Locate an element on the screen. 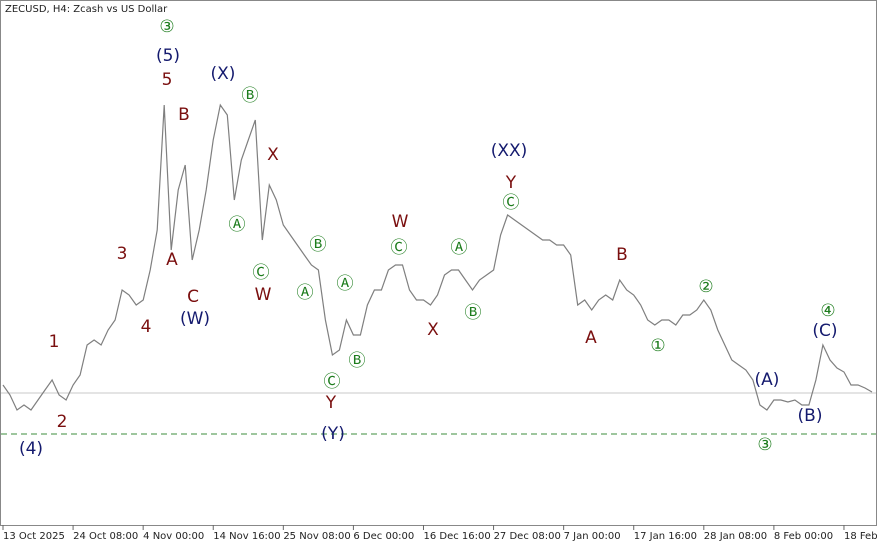  wave-label: (C) is located at coordinates (824, 331).